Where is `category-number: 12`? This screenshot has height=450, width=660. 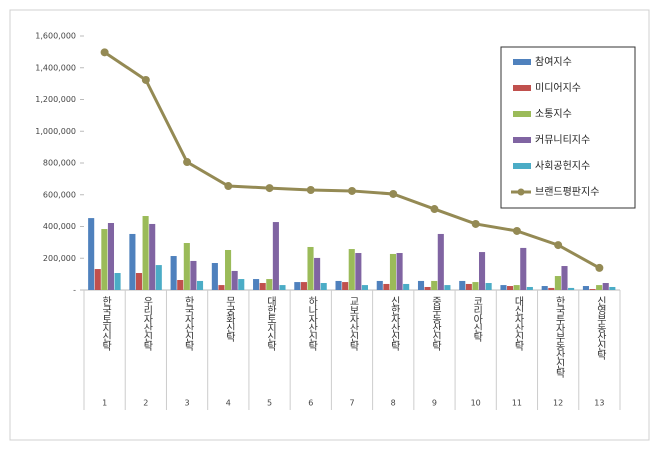
category-number: 12 is located at coordinates (558, 403).